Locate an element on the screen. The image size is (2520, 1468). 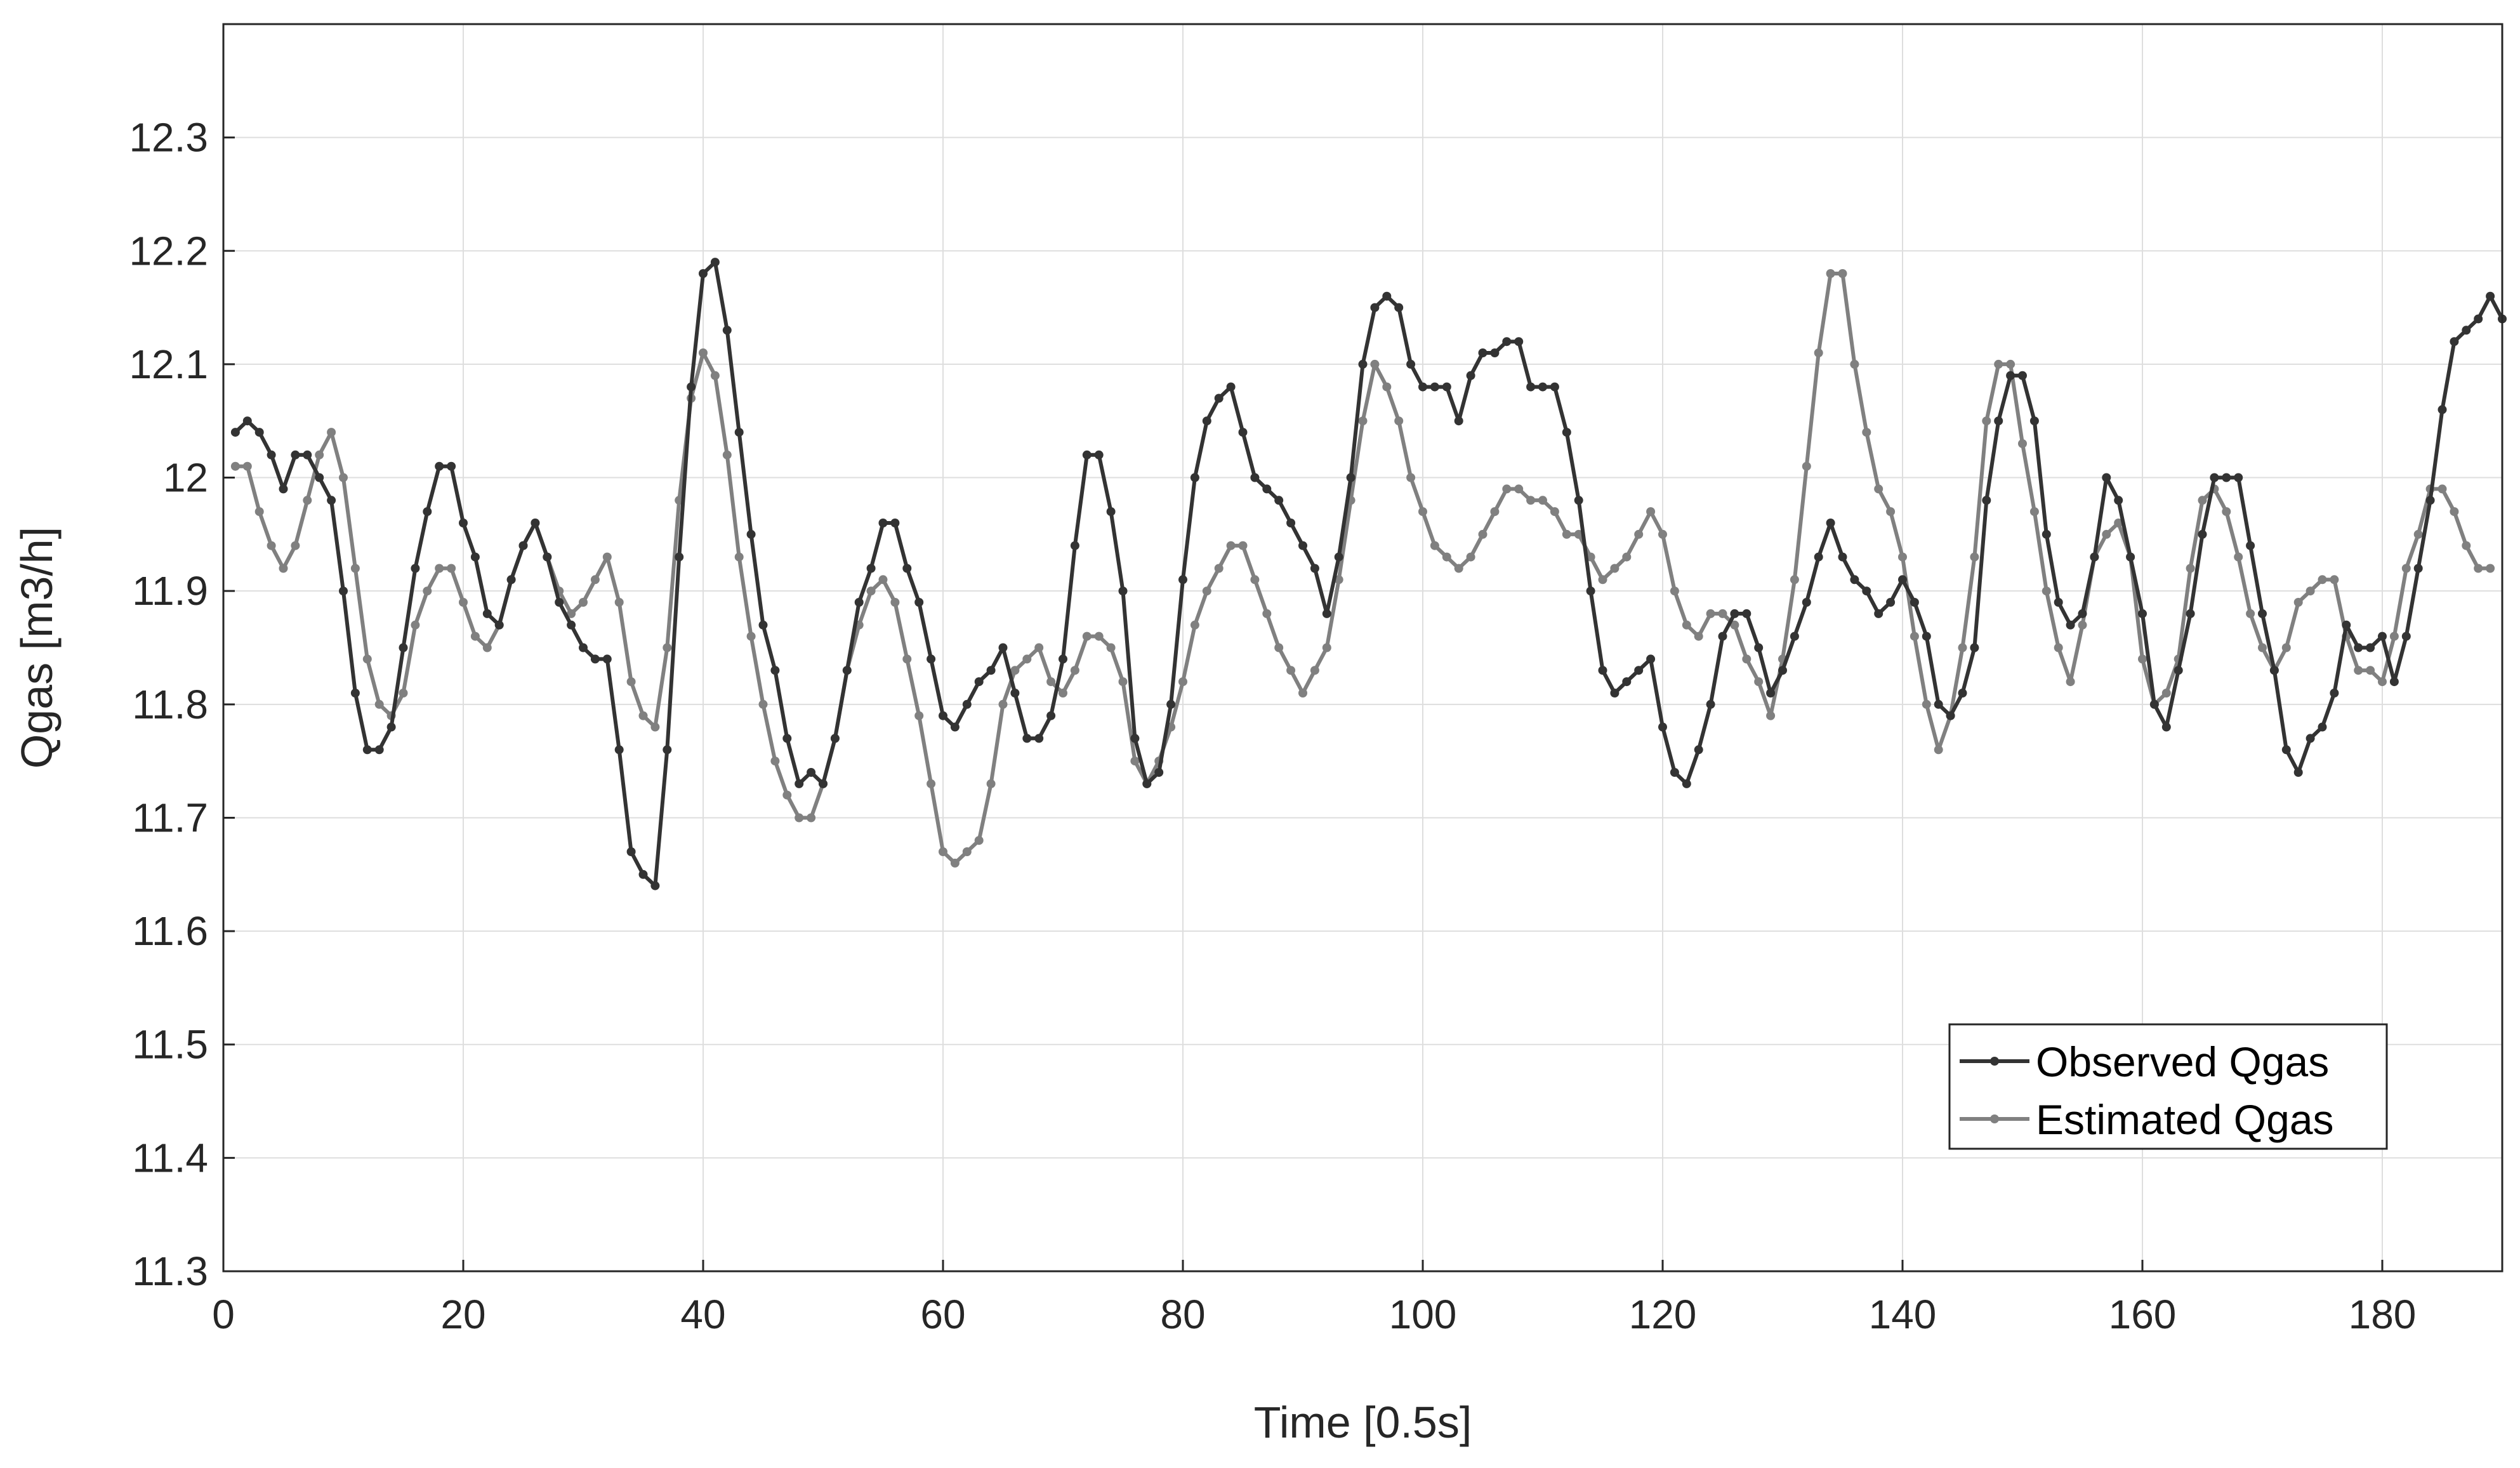
y-tick-label: 12 is located at coordinates (185, 478).